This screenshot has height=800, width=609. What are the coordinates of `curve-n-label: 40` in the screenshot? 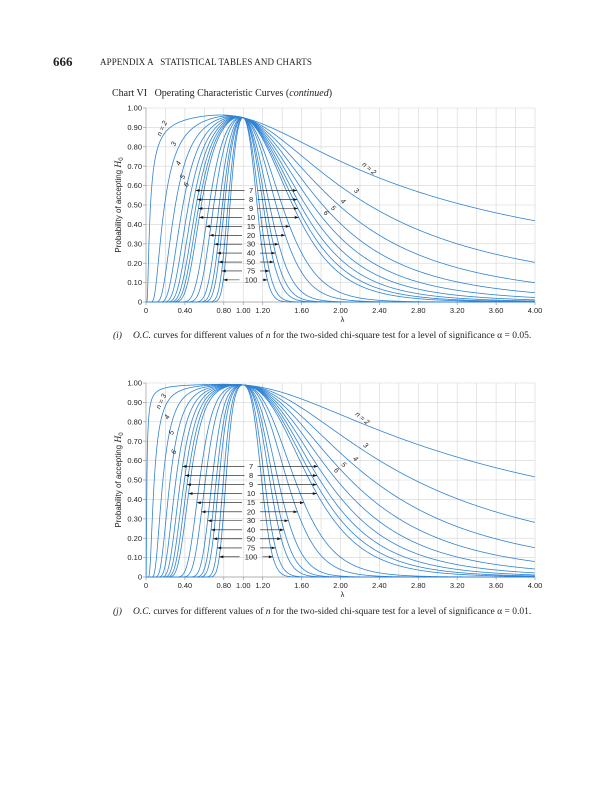 It's located at (251, 253).